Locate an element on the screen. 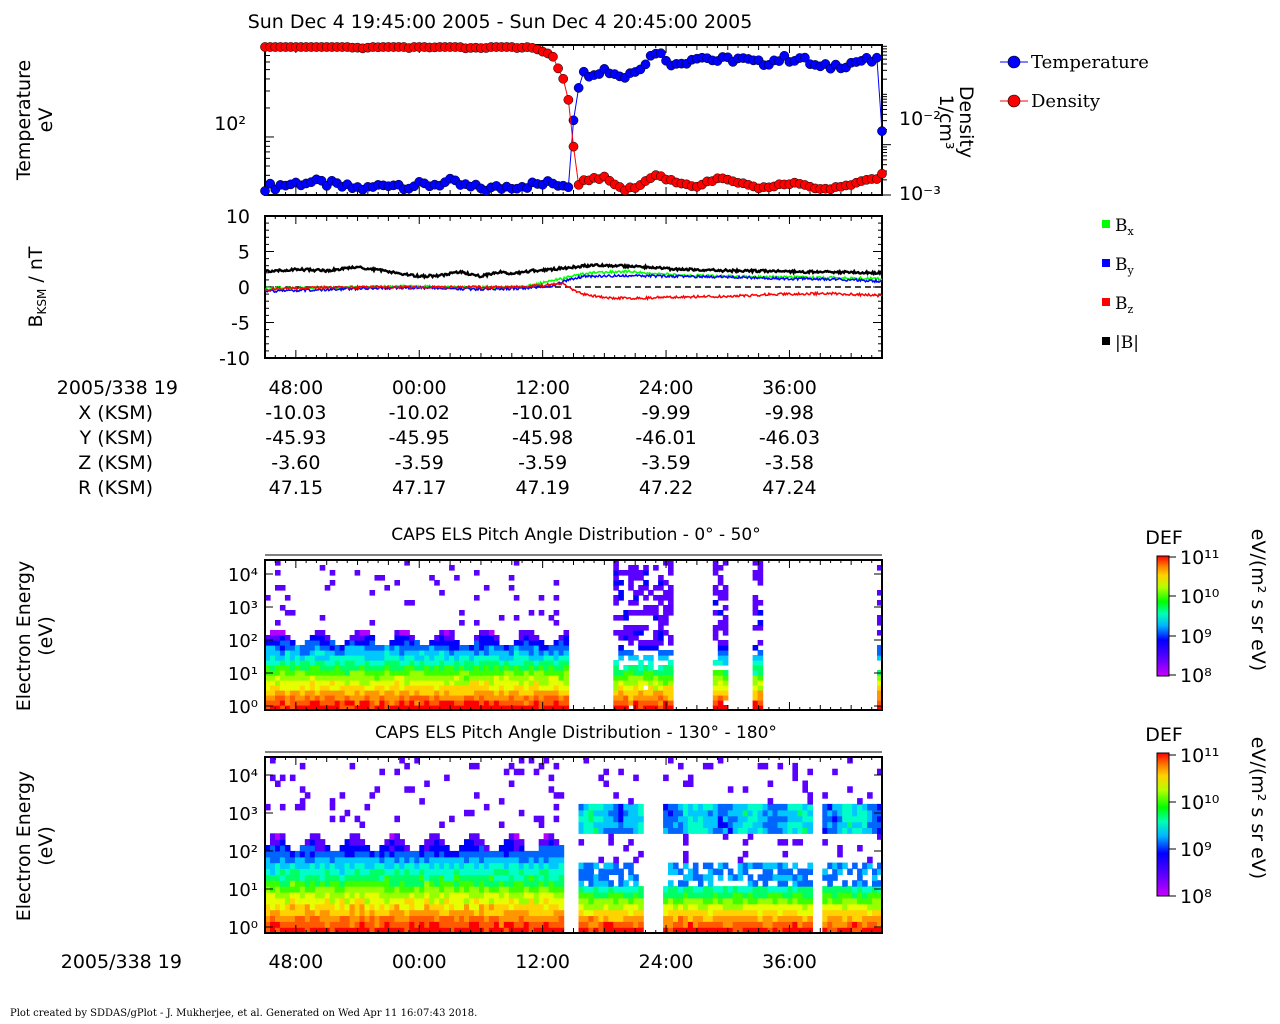 The height and width of the screenshot is (1024, 1280). y-tick-label: 10⁰ is located at coordinates (243, 707).